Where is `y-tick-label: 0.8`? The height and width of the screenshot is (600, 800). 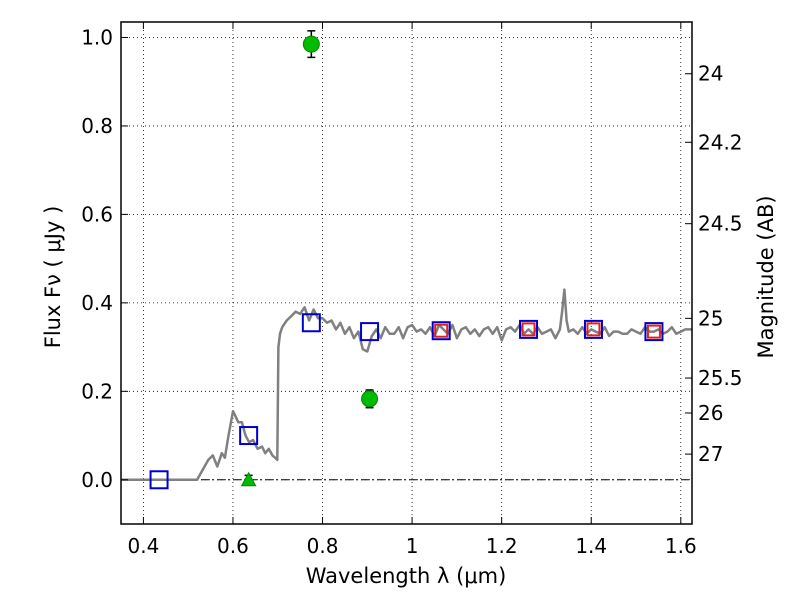 y-tick-label: 0.8 is located at coordinates (97, 126).